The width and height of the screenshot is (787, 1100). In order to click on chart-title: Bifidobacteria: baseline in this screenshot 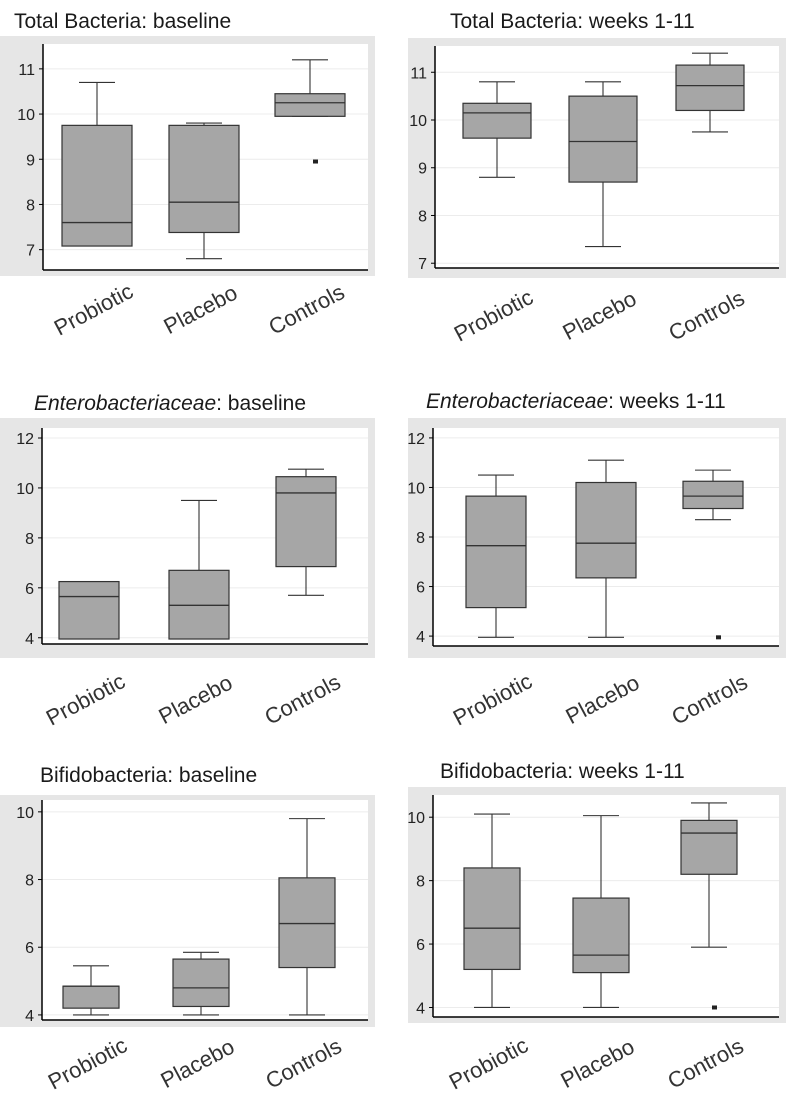, I will do `click(148, 775)`.